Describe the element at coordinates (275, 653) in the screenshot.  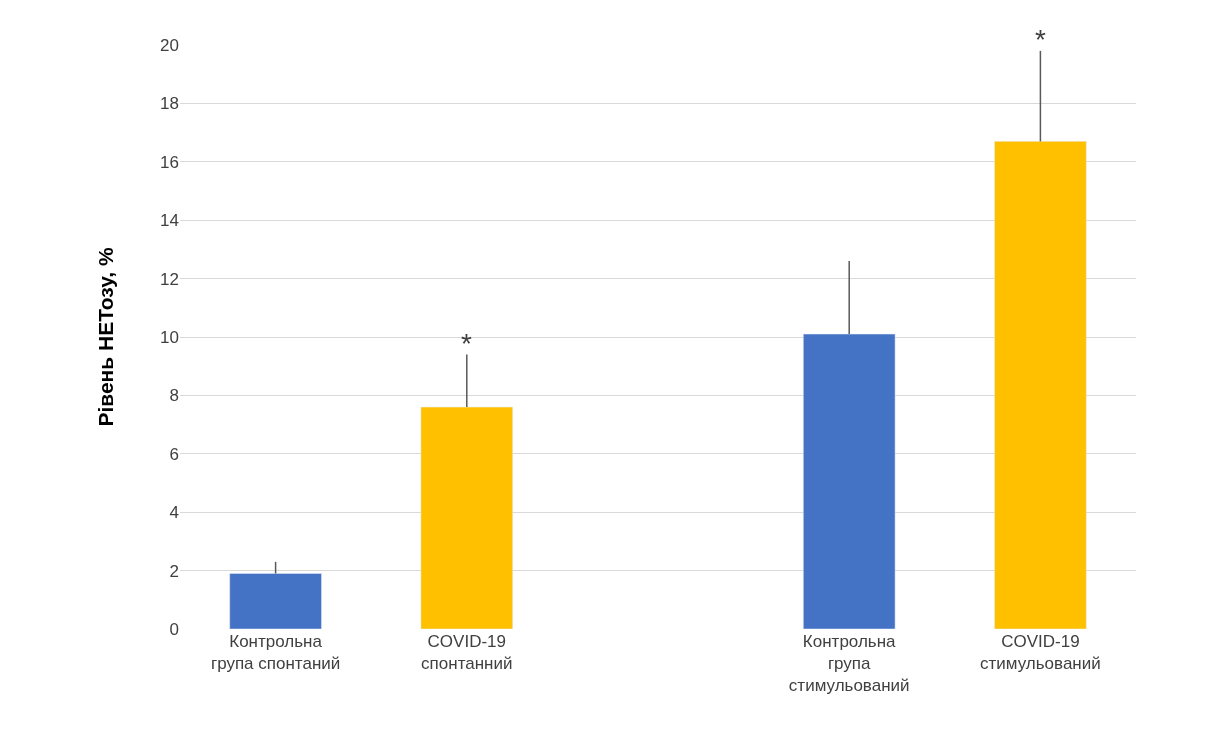
I see `x-tick-label: Контрольна група спонтаний` at that location.